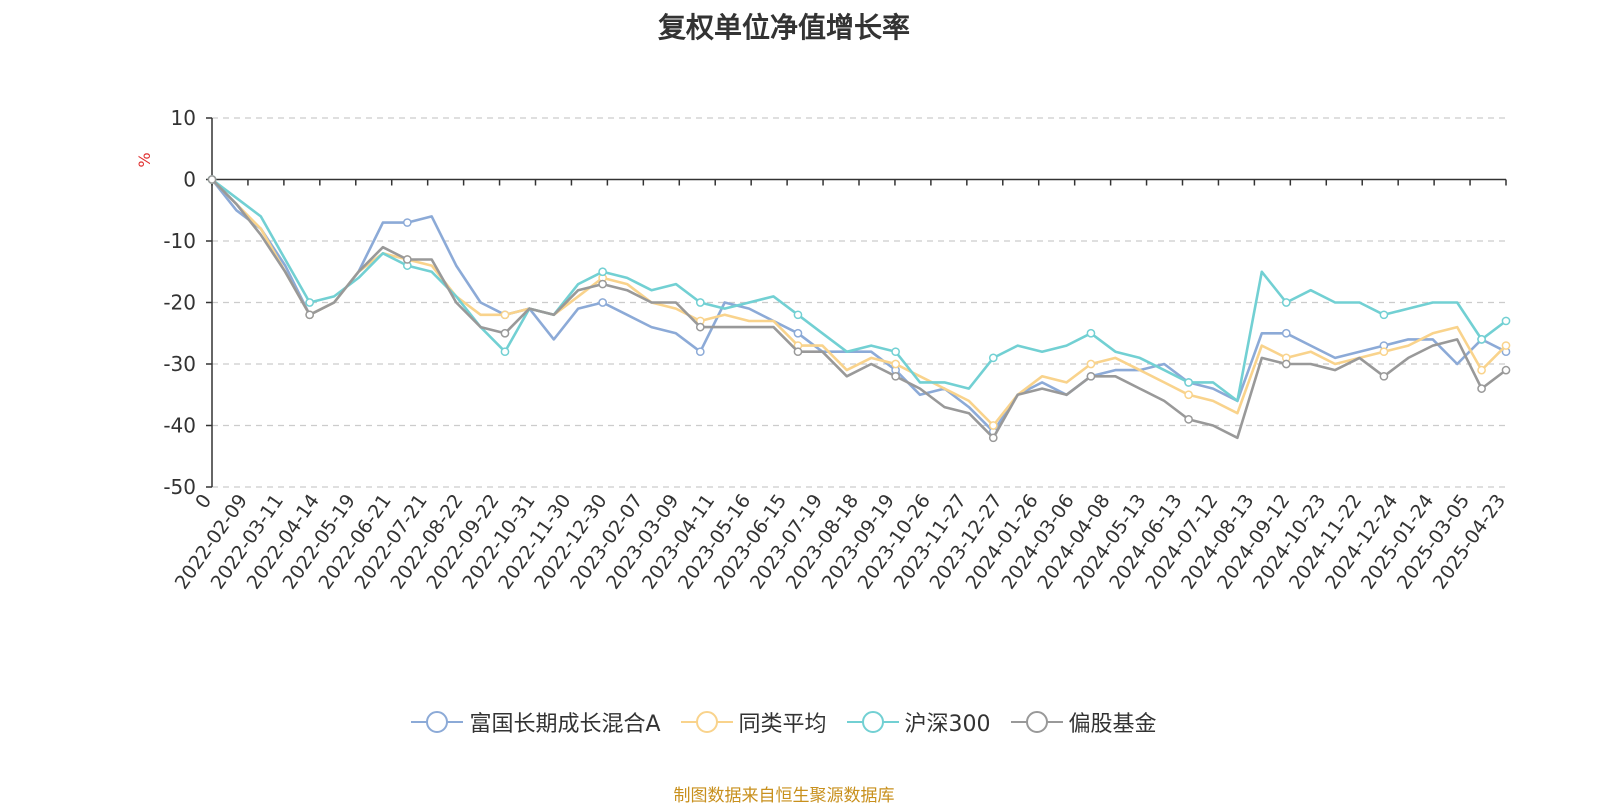 Image resolution: width=1600 pixels, height=806 pixels. What do you see at coordinates (189, 180) in the screenshot?
I see `y-tick-label: 0` at bounding box center [189, 180].